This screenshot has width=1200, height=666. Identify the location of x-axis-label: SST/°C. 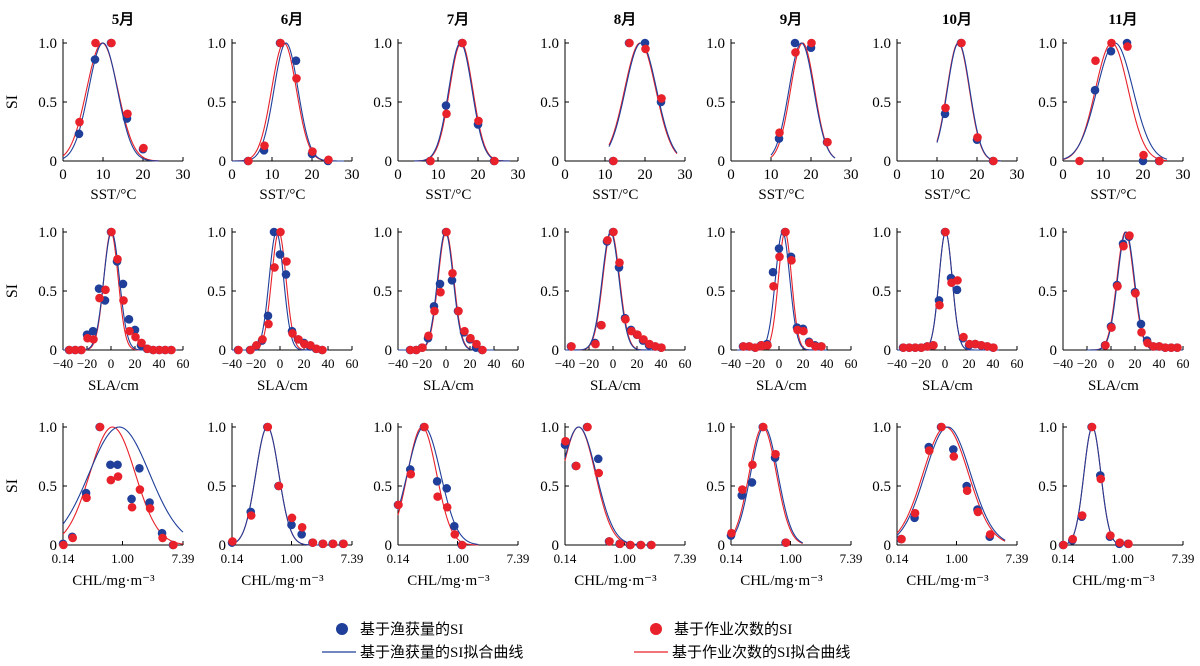
(947, 195).